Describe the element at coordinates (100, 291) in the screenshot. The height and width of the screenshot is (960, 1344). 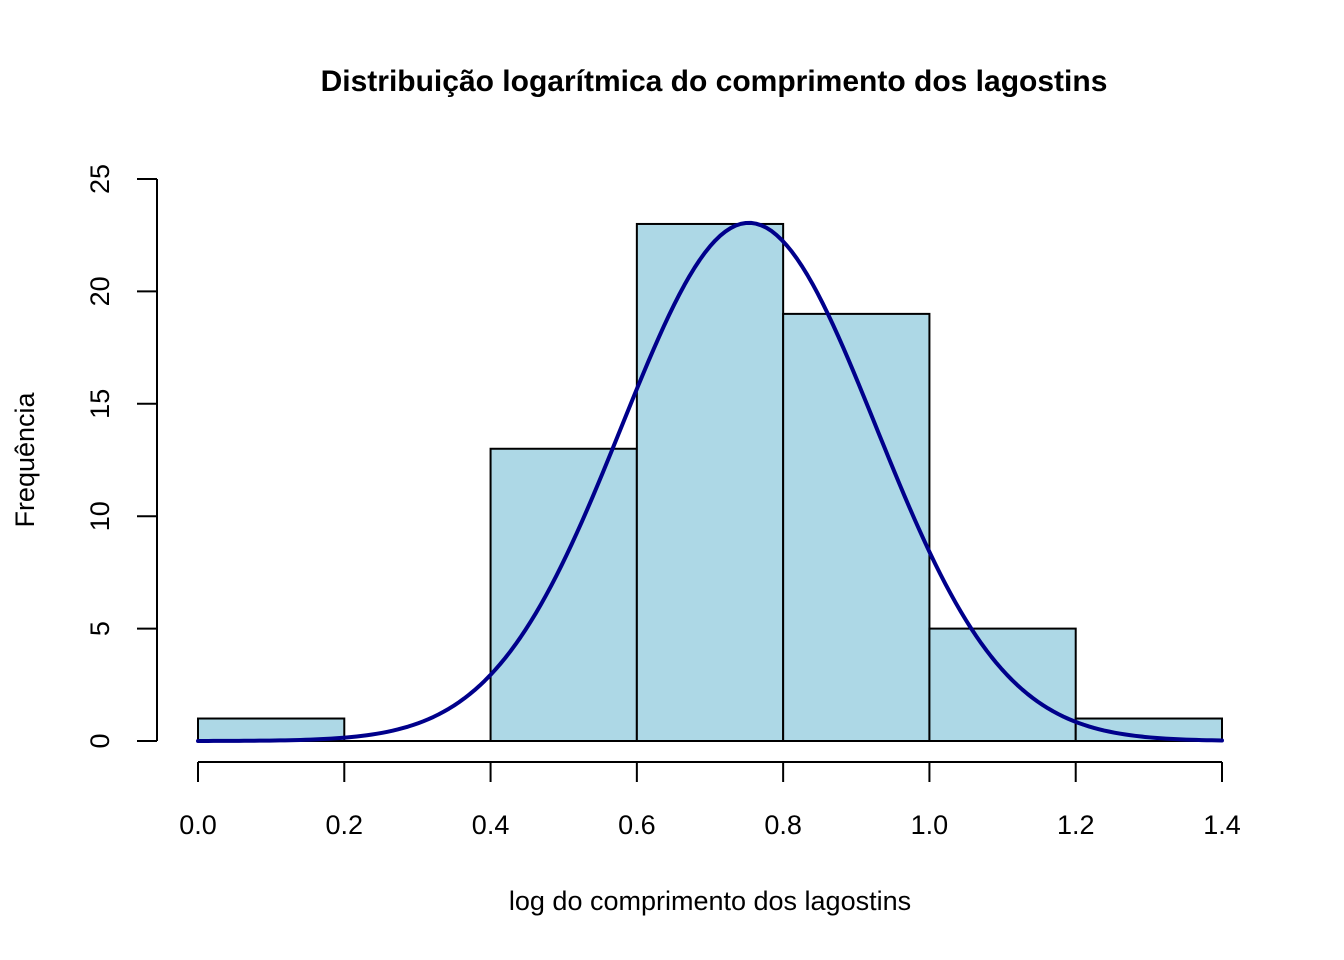
I see `y-tick-label: 20` at that location.